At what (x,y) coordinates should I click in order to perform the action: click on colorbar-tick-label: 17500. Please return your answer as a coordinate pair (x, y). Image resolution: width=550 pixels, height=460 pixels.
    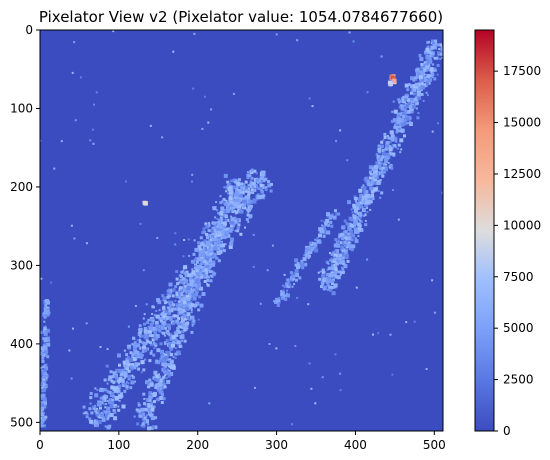
    Looking at the image, I should click on (522, 71).